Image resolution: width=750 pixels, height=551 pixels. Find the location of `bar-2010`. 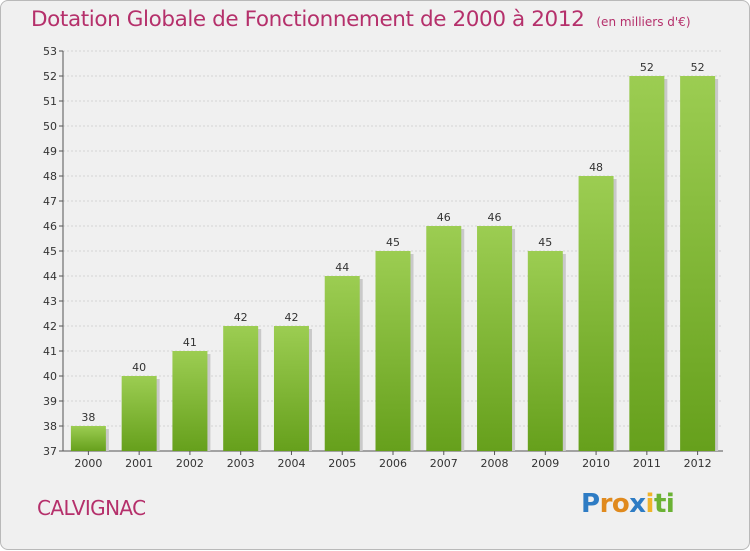

bar-2010 is located at coordinates (596, 313).